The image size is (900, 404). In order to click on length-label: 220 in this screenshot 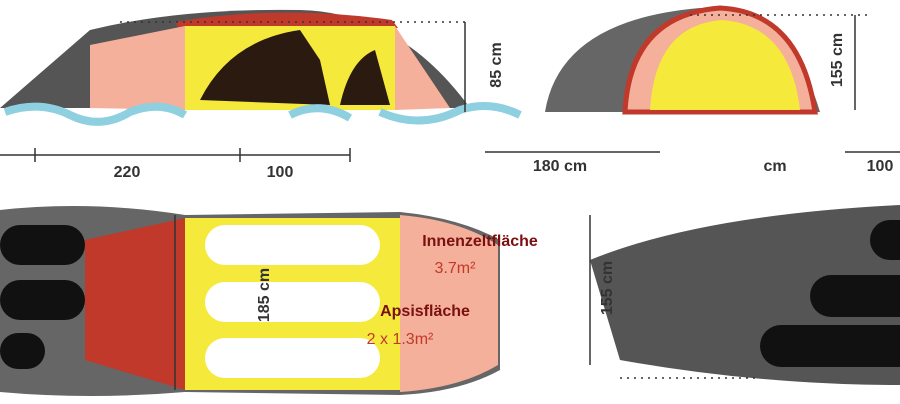, I will do `click(127, 172)`.